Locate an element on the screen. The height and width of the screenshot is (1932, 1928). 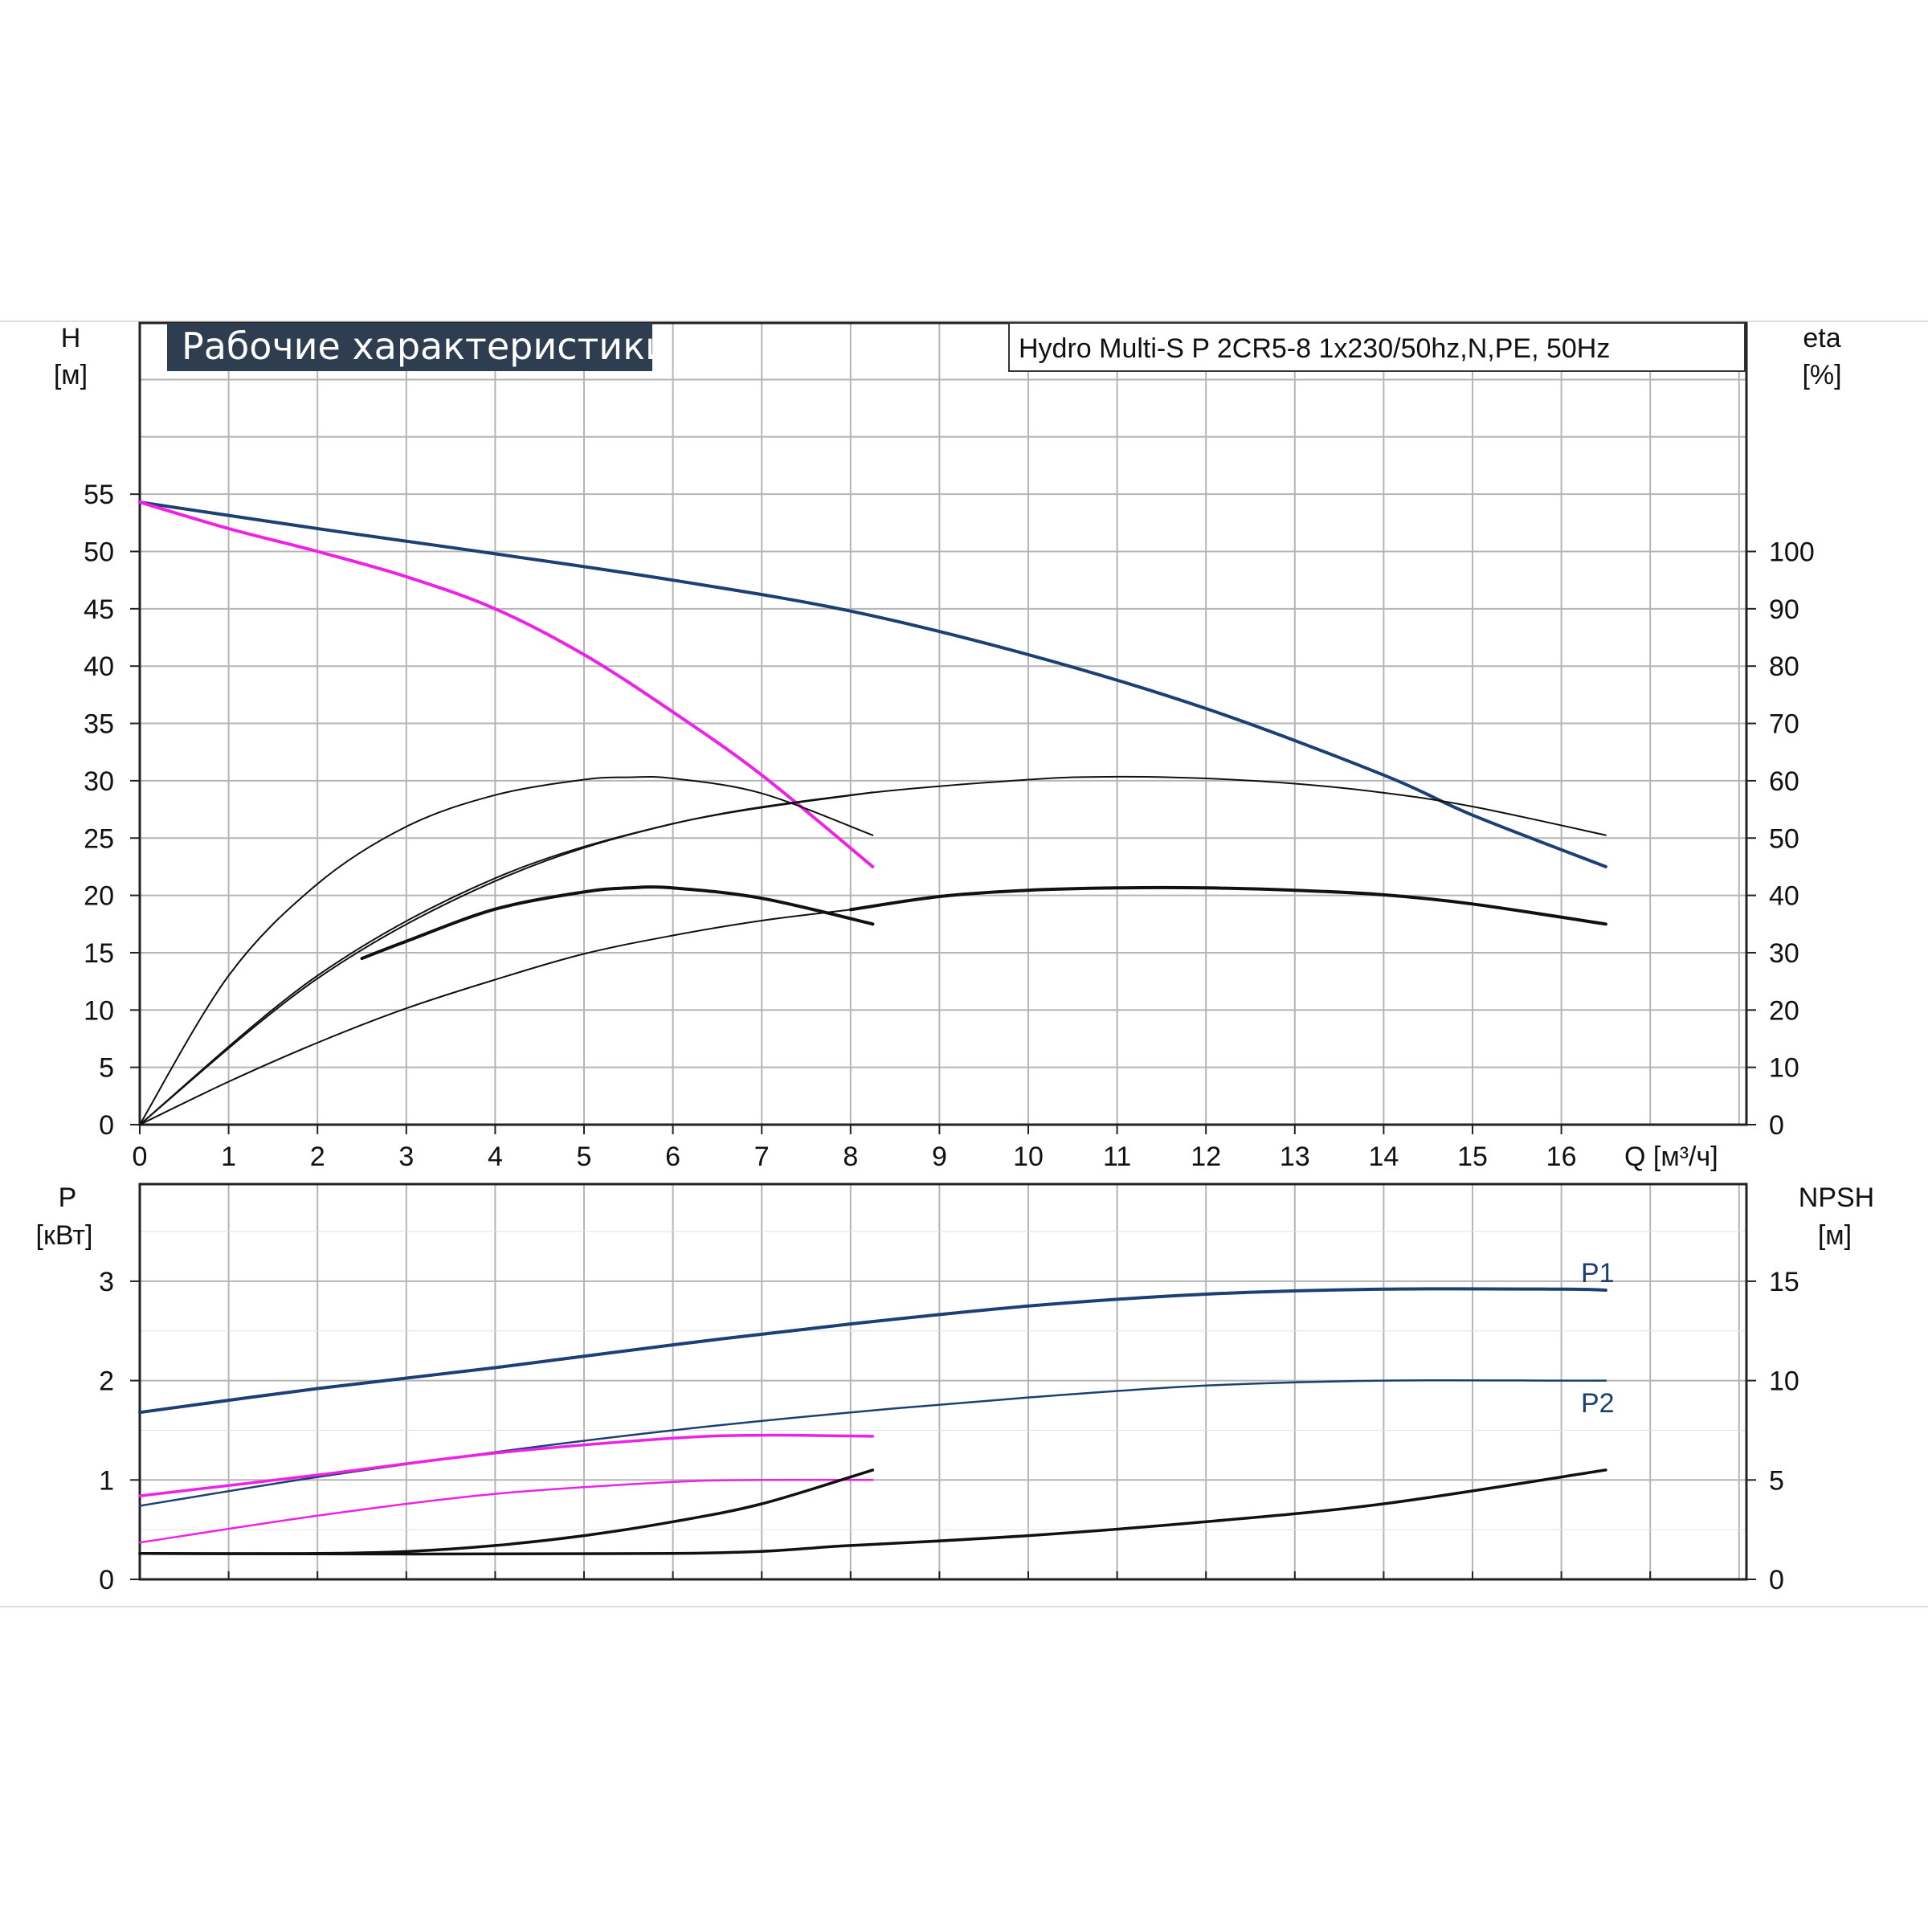
x-tick-label-4: 4 is located at coordinates (495, 1157).